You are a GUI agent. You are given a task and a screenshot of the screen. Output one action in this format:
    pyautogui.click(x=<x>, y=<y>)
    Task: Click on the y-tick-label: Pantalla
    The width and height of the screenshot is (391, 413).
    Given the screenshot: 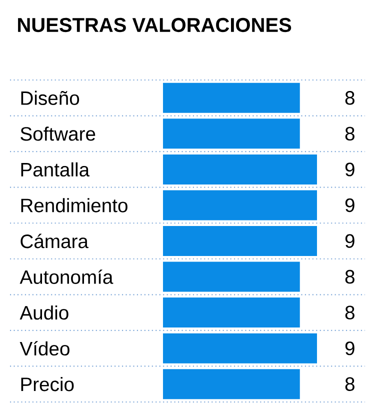 What is the action you would take?
    pyautogui.click(x=55, y=169)
    